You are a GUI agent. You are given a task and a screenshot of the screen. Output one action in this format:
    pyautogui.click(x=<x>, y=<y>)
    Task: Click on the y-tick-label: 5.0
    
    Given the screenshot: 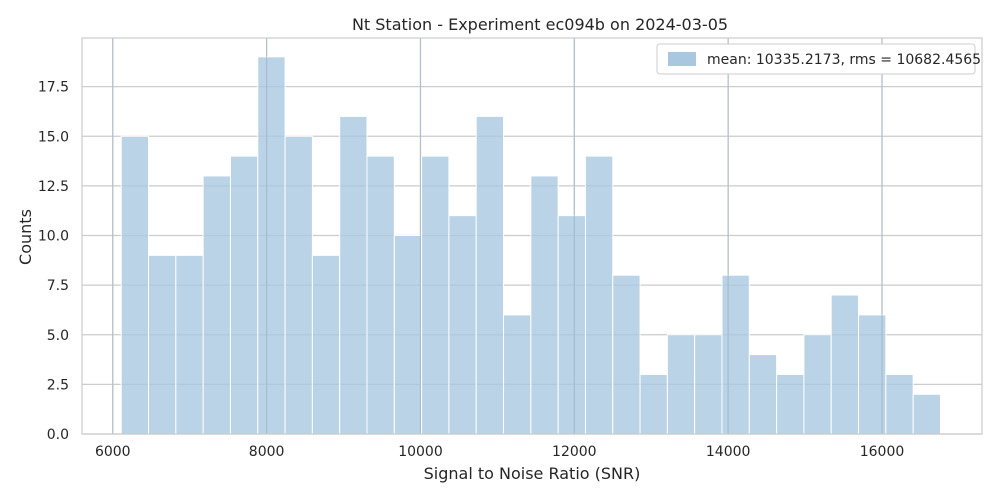 What is the action you would take?
    pyautogui.click(x=58, y=336)
    